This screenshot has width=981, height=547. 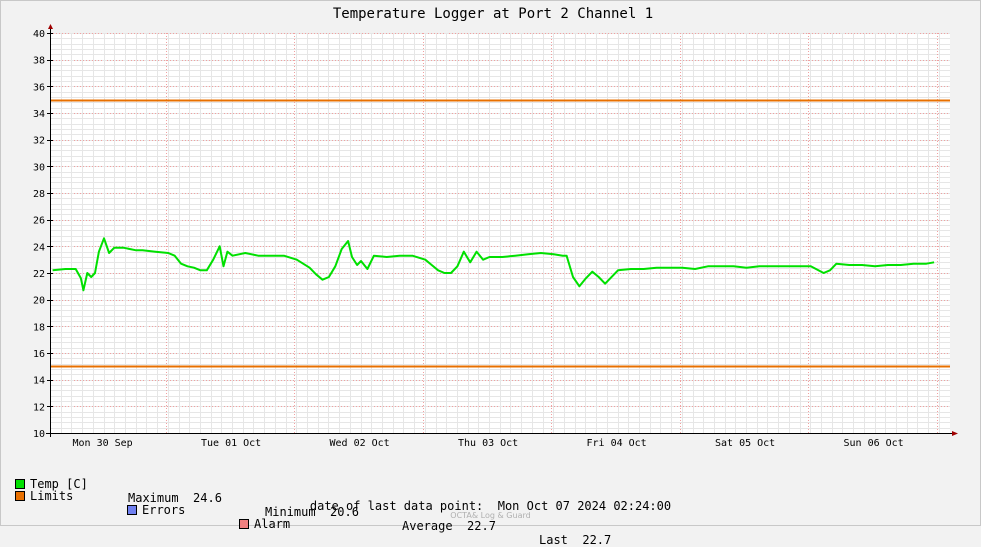 What do you see at coordinates (39, 194) in the screenshot?
I see `y-tick-label: 28` at bounding box center [39, 194].